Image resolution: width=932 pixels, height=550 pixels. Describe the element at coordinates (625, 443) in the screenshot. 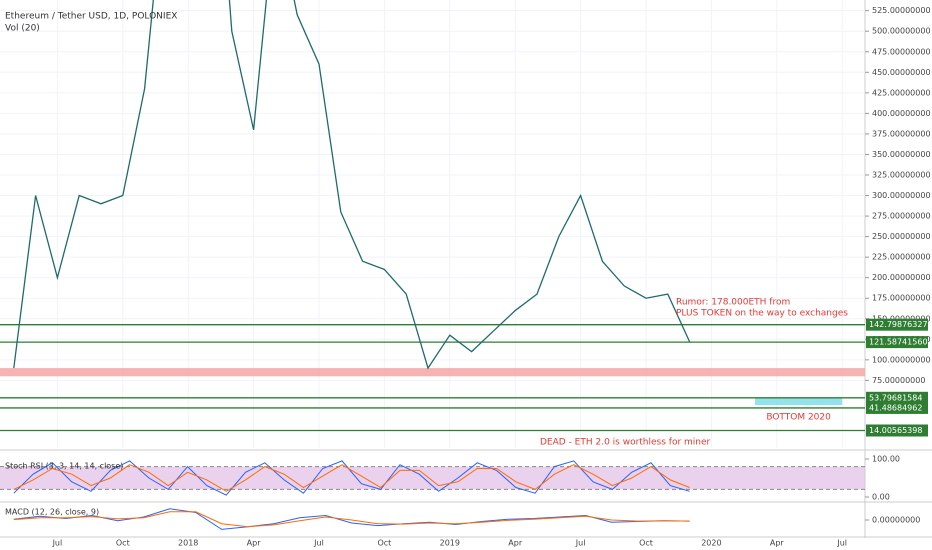

I see `annotation: DEAD - ETH 2.0 is worthless for miner` at that location.